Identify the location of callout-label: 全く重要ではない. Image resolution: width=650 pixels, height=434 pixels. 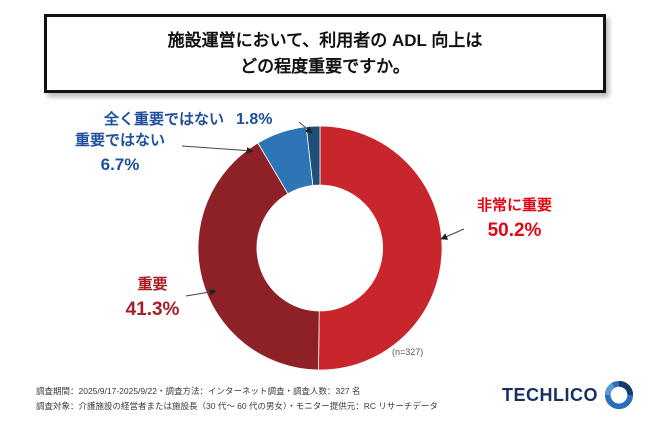
(164, 119).